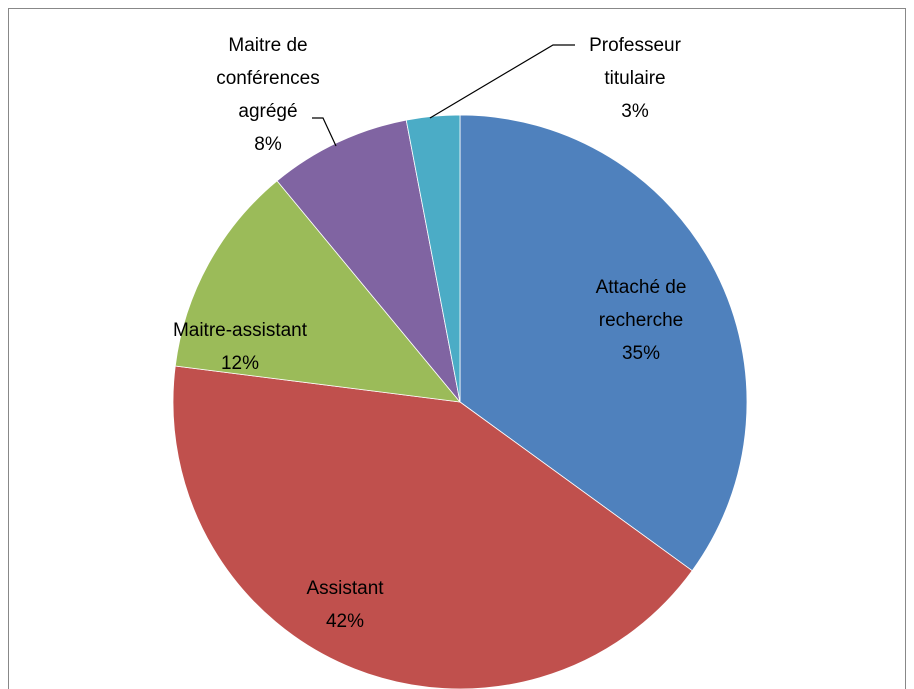  What do you see at coordinates (345, 621) in the screenshot?
I see `slice-value-label: 42%` at bounding box center [345, 621].